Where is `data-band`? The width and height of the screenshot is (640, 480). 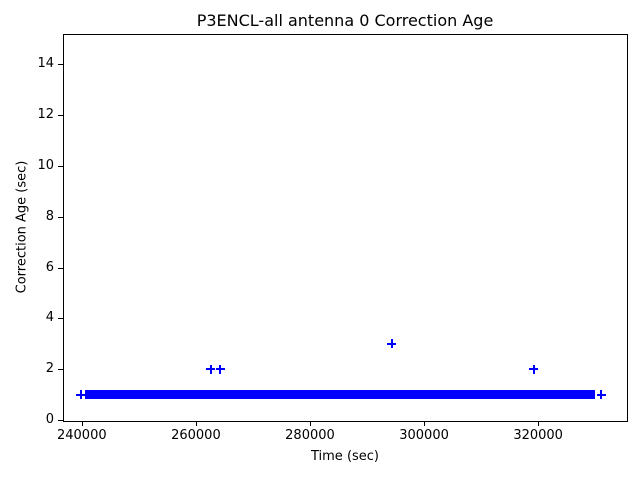 data-band is located at coordinates (340, 395).